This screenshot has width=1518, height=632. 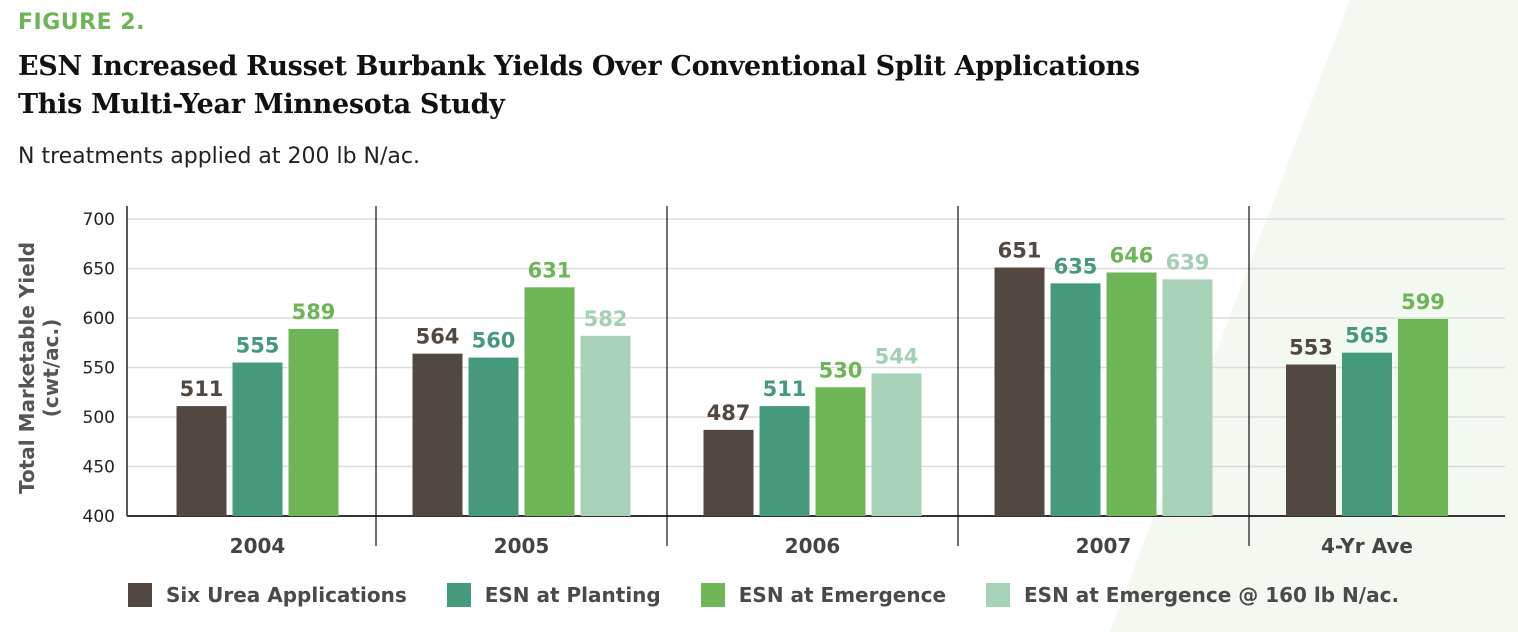 What do you see at coordinates (1423, 302) in the screenshot?
I see `data-label: 599` at bounding box center [1423, 302].